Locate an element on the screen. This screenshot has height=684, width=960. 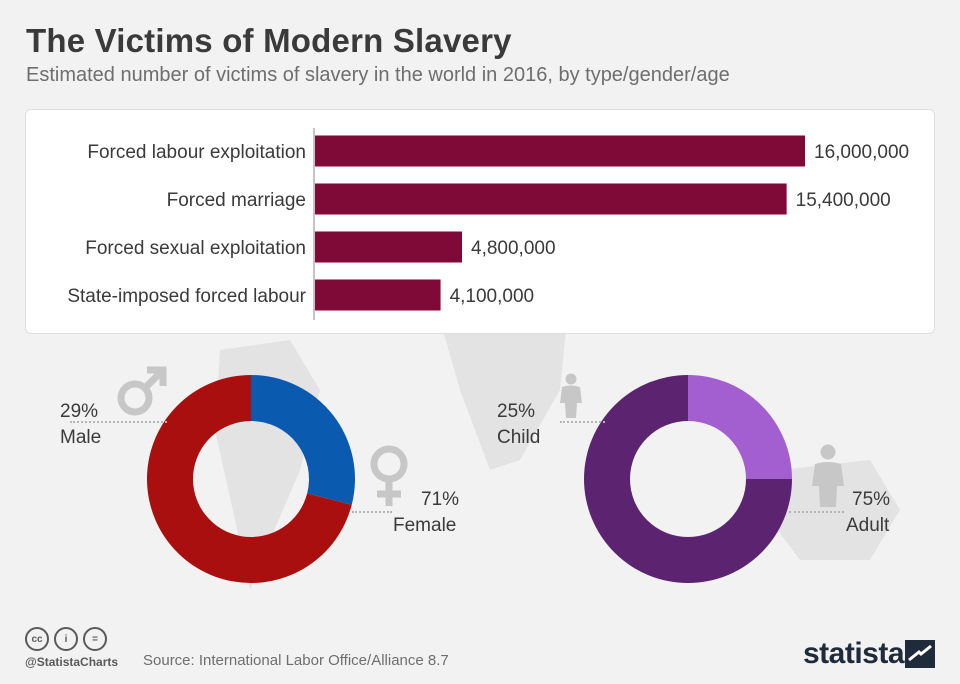
gender-donut-chart is located at coordinates (251, 479).